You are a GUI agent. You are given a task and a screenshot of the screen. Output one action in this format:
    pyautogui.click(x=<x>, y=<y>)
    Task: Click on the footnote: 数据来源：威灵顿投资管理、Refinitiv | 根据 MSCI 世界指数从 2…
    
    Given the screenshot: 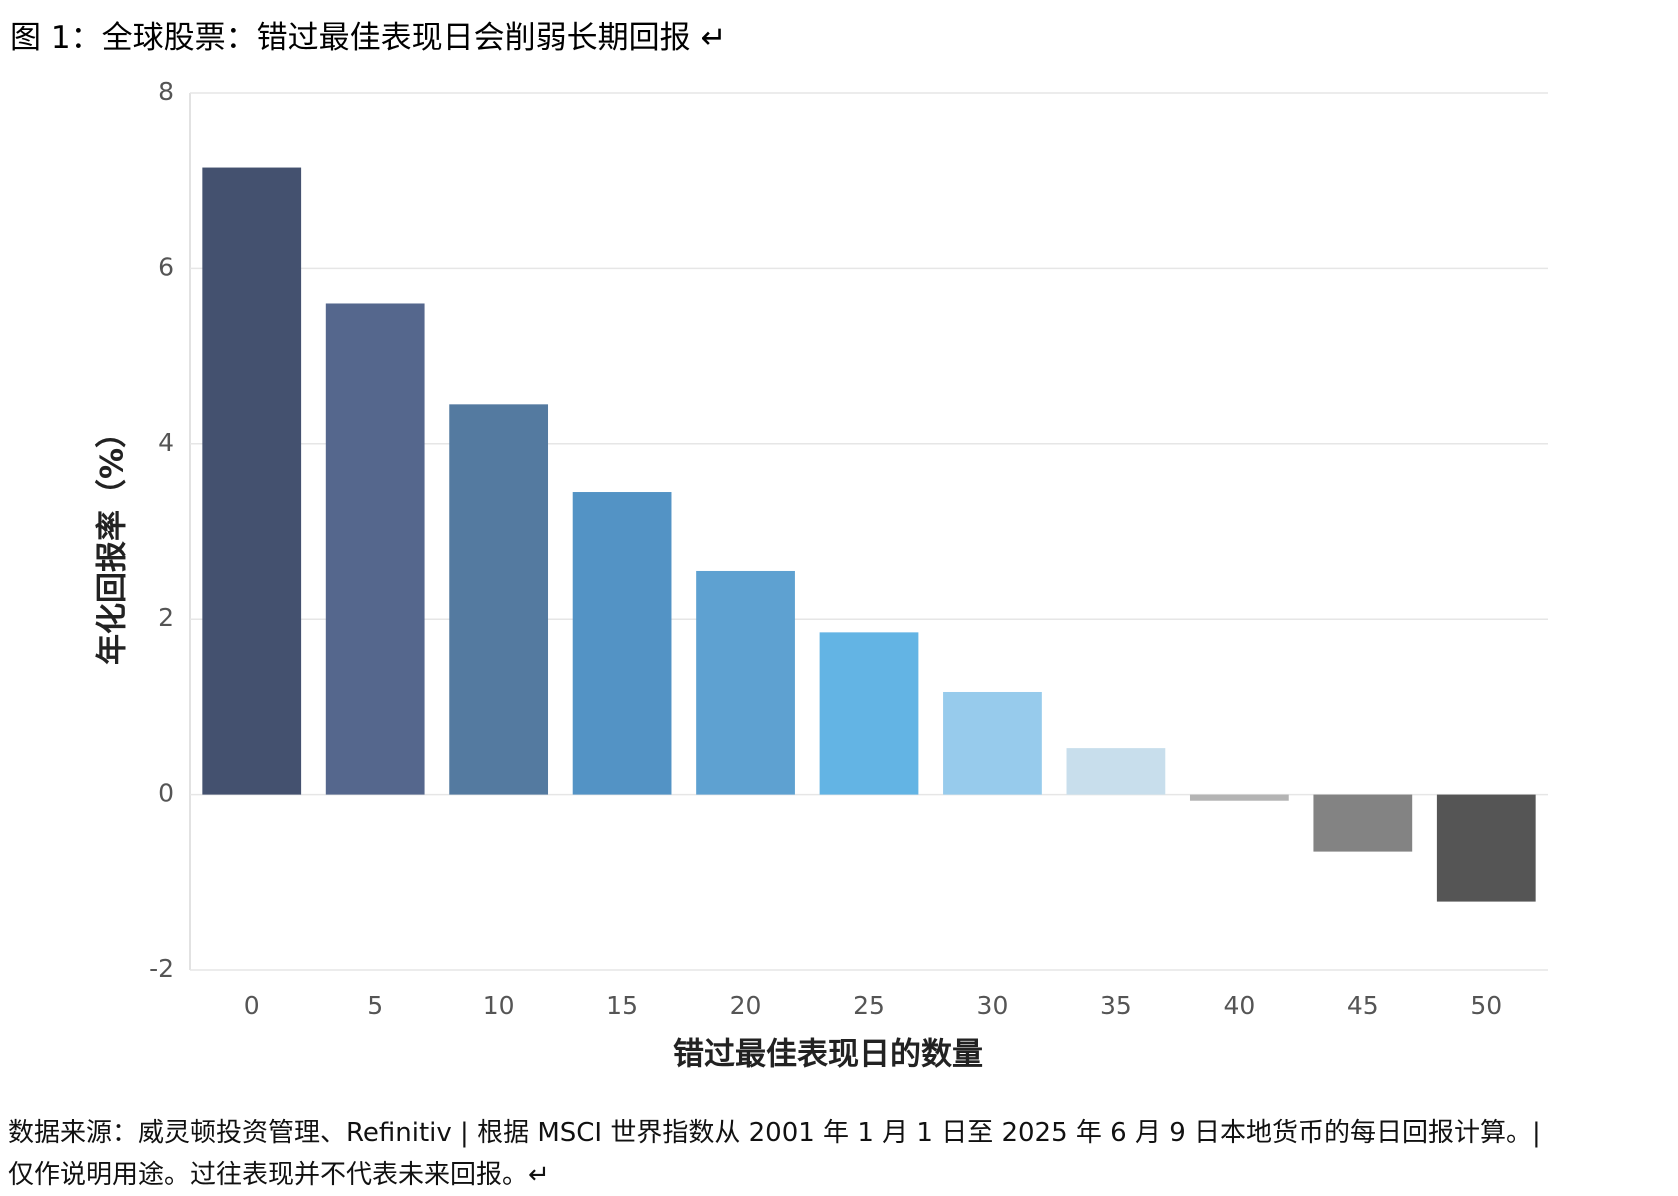 What is the action you would take?
    pyautogui.click(x=774, y=1154)
    